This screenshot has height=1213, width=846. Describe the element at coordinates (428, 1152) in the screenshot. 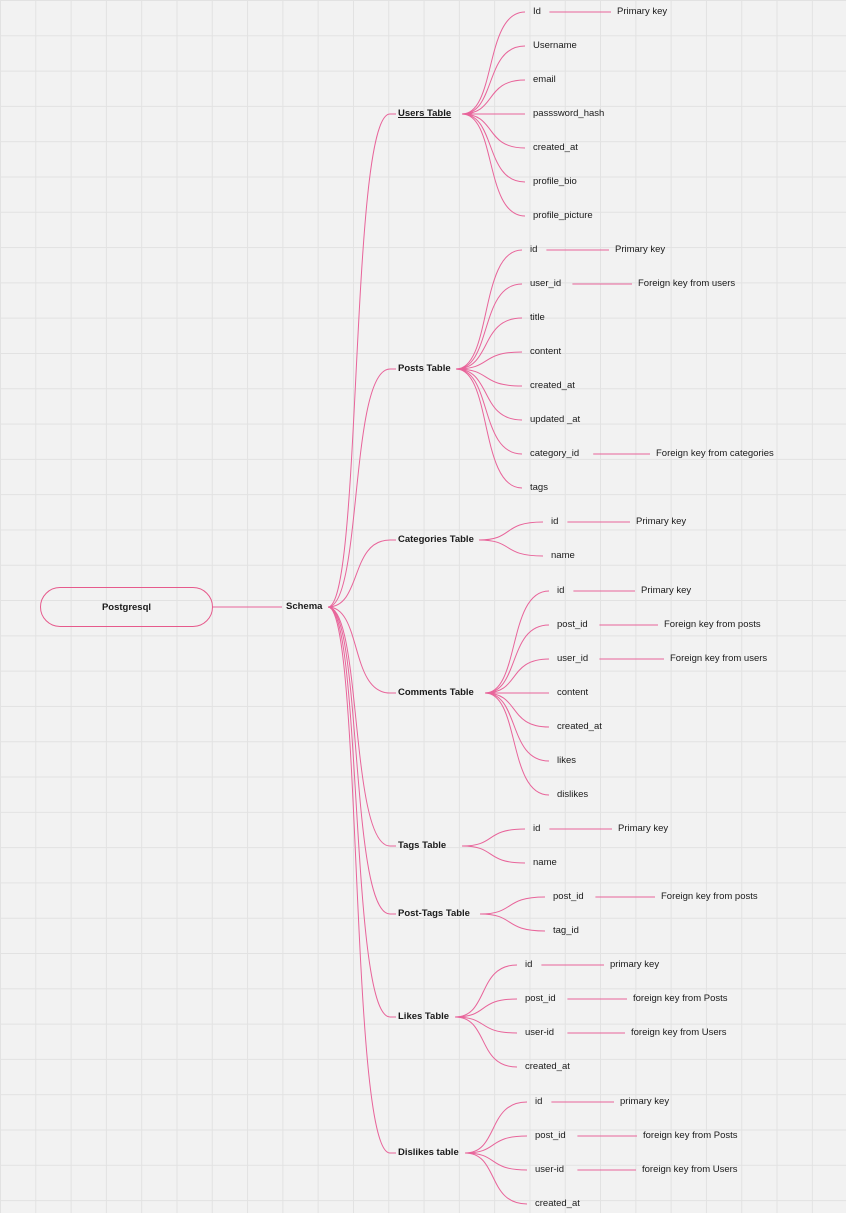

I see `table-node-dislikes-table: Dislikes table` at that location.